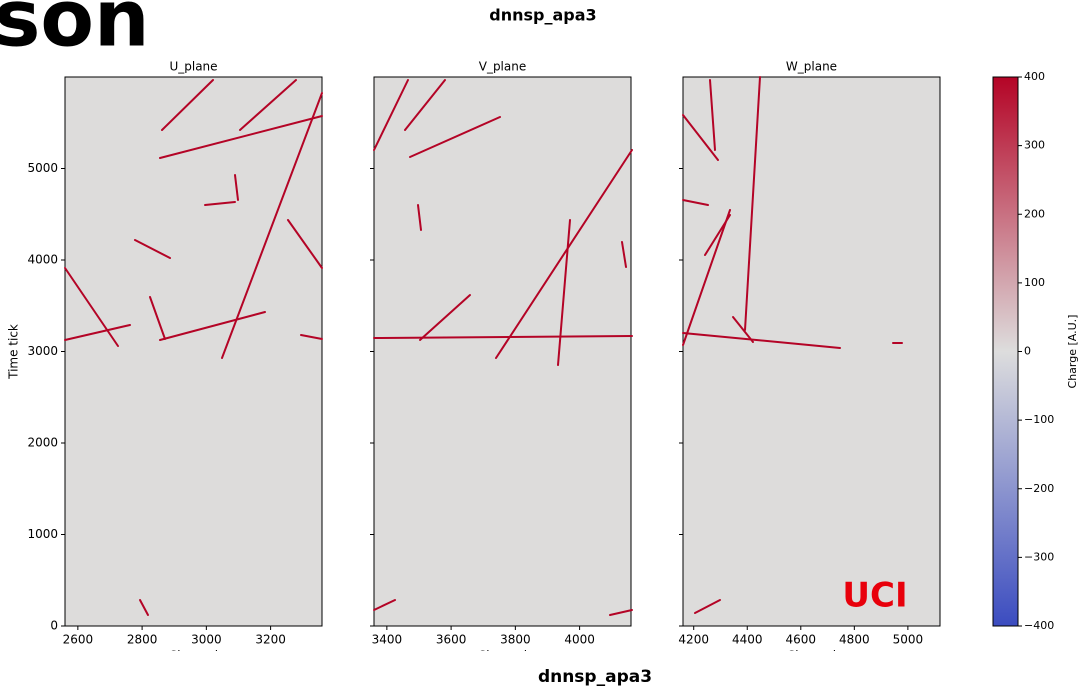  I want to click on x-tick-label: 5000, so click(908, 640).